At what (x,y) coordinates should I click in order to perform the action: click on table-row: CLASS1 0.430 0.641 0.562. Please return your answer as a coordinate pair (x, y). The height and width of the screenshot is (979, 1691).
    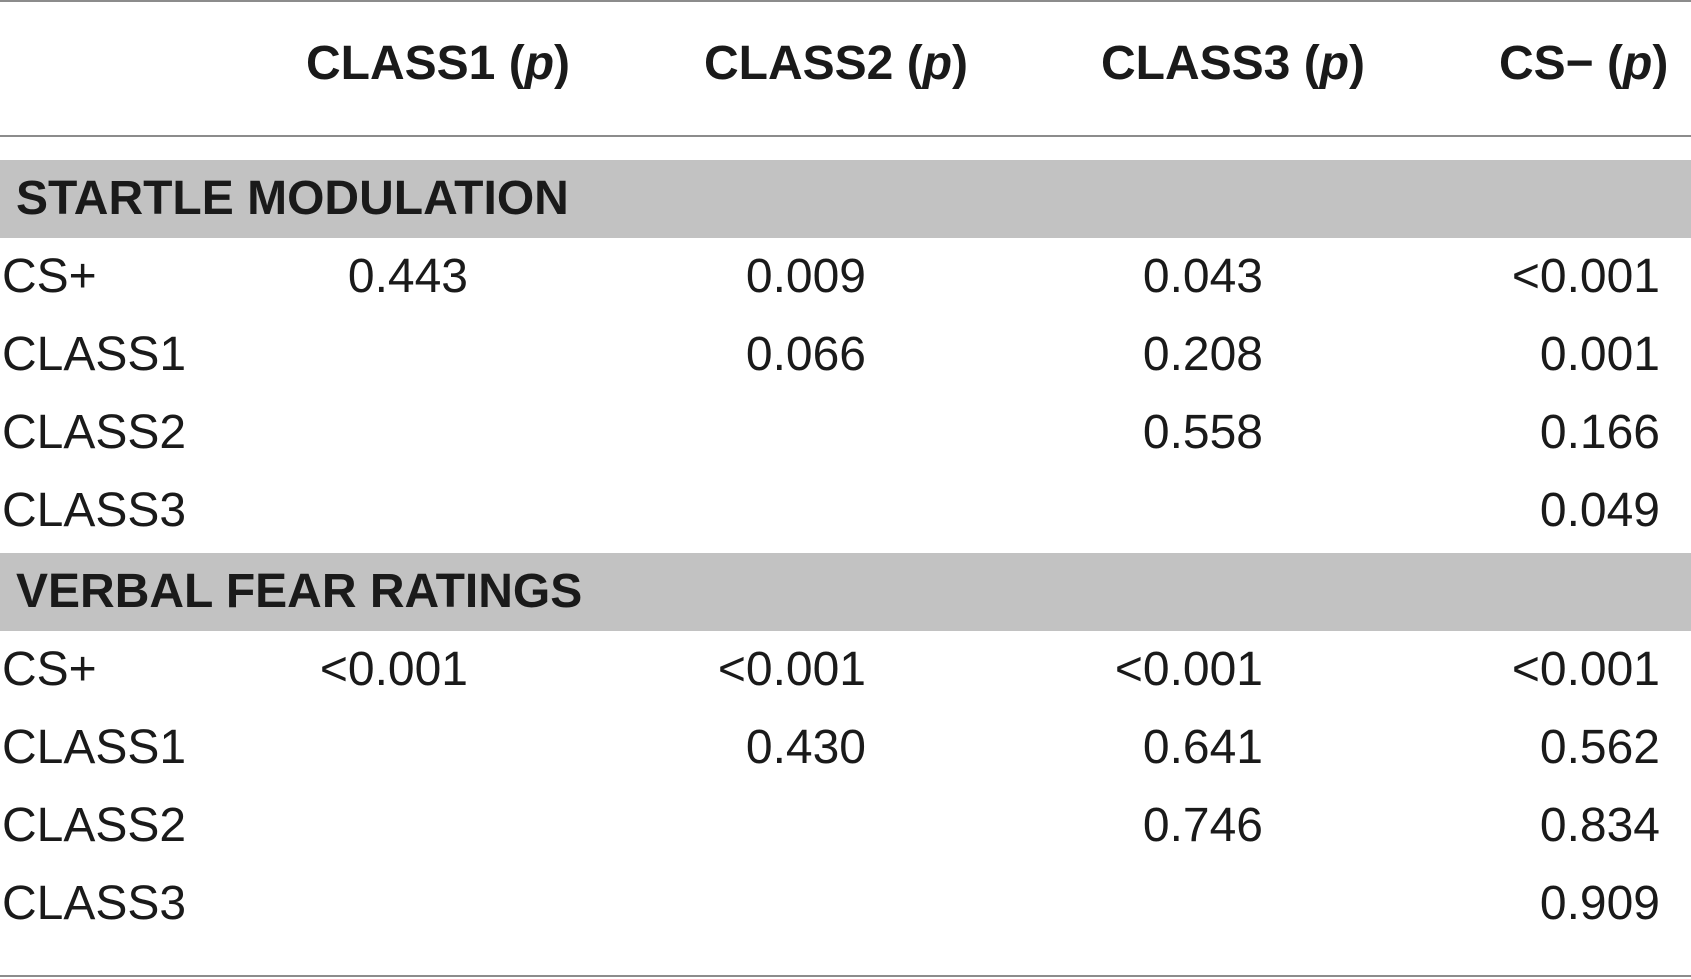
    Looking at the image, I should click on (845, 748).